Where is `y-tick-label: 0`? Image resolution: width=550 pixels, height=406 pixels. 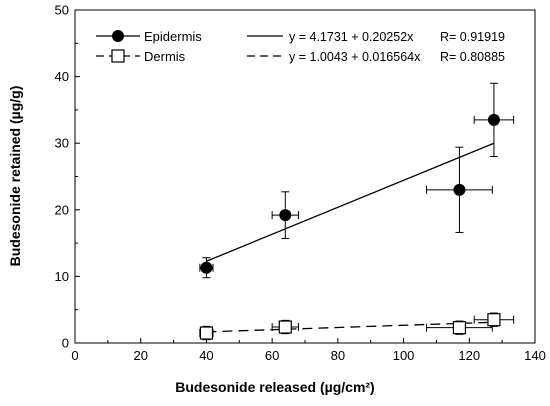
y-tick-label: 0 is located at coordinates (65, 343).